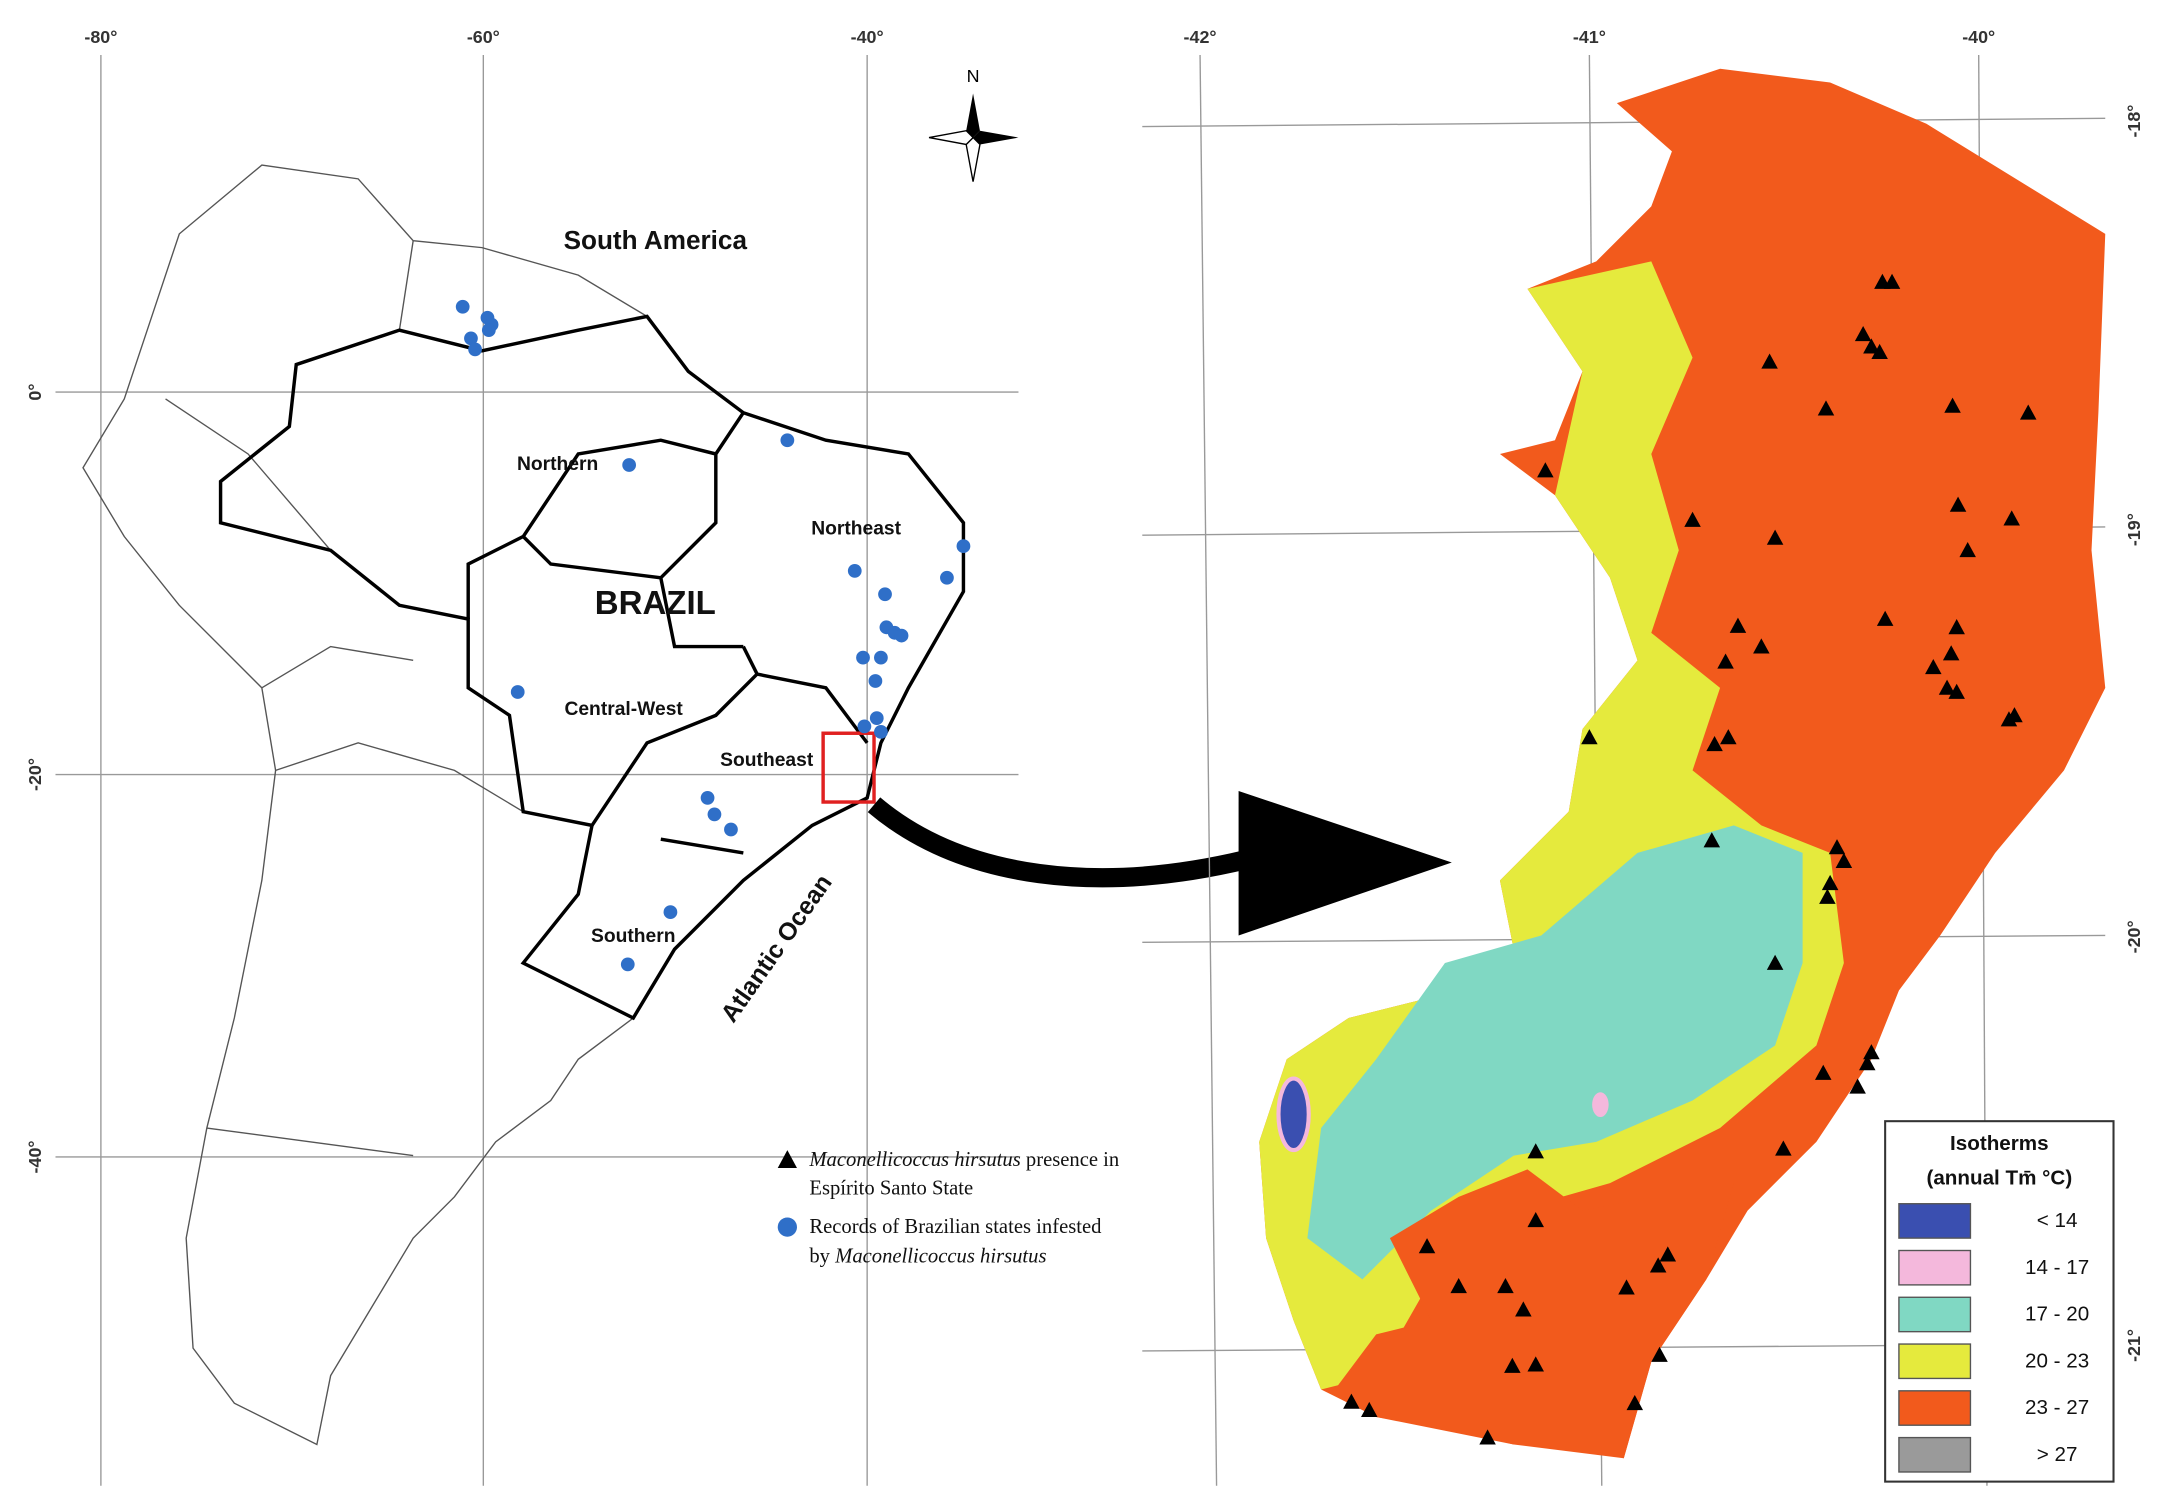 This screenshot has width=2158, height=1505. Describe the element at coordinates (2134, 121) in the screenshot. I see `lat-label: -18°` at that location.